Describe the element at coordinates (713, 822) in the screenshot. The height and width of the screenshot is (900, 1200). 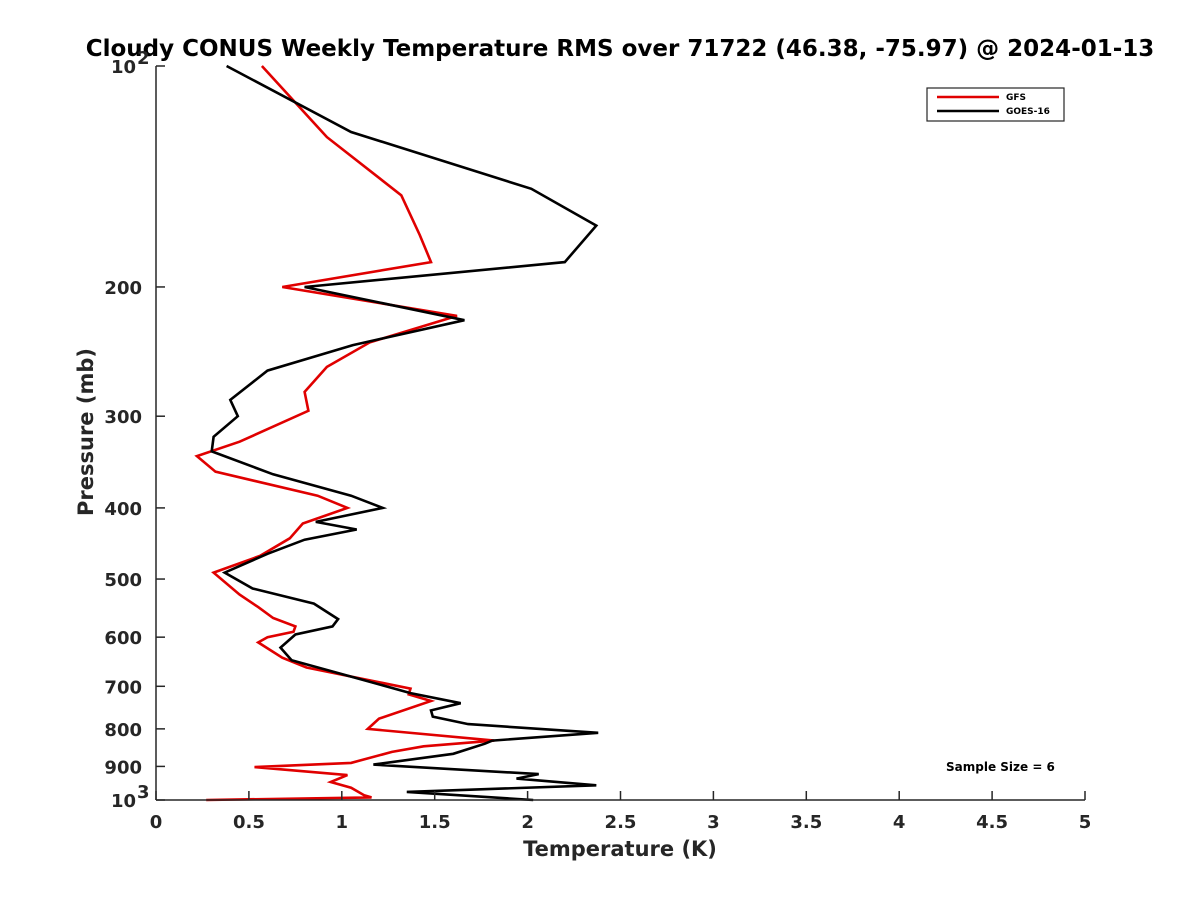
I see `x-tick-label: 3` at that location.